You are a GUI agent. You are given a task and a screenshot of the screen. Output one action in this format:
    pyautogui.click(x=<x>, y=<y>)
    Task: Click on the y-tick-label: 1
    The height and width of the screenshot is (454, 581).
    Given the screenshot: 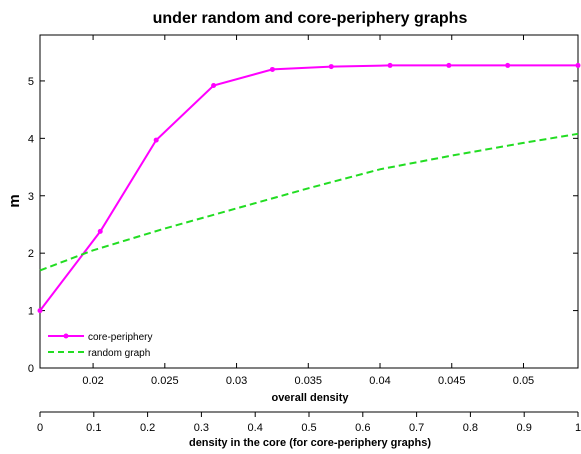 What is the action you would take?
    pyautogui.click(x=31, y=312)
    